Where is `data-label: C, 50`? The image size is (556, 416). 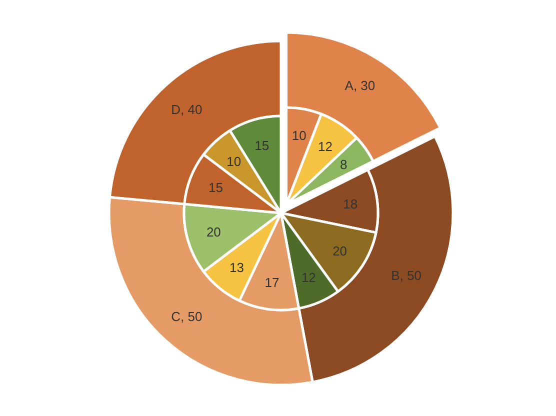 data-label: C, 50 is located at coordinates (186, 316).